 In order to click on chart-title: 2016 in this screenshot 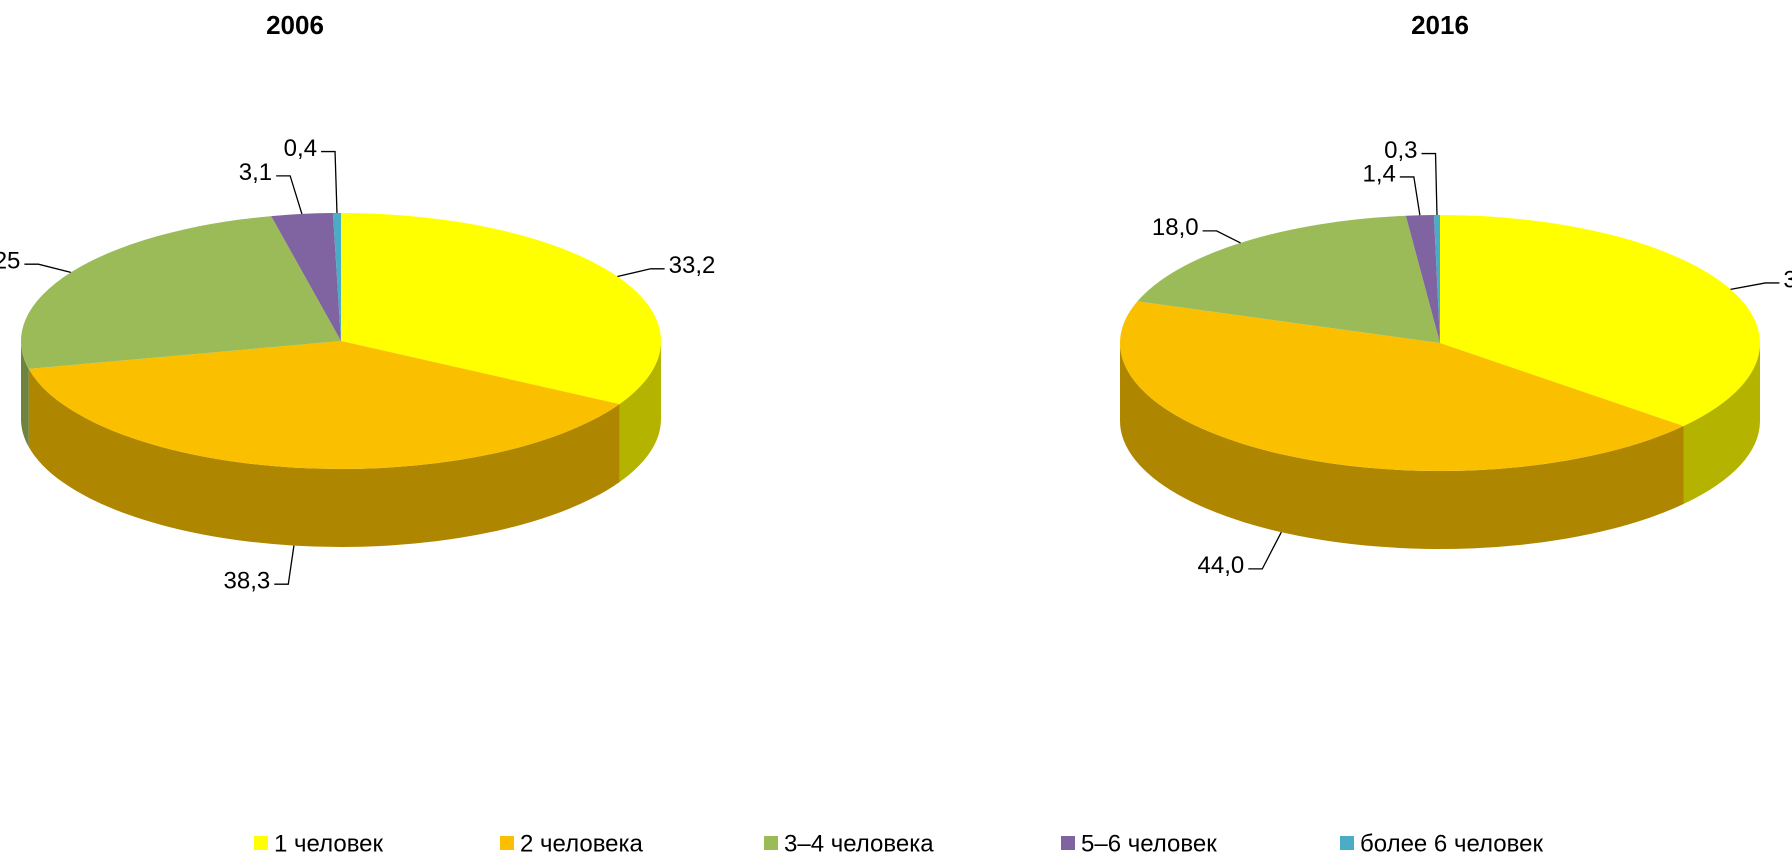, I will do `click(1440, 25)`.